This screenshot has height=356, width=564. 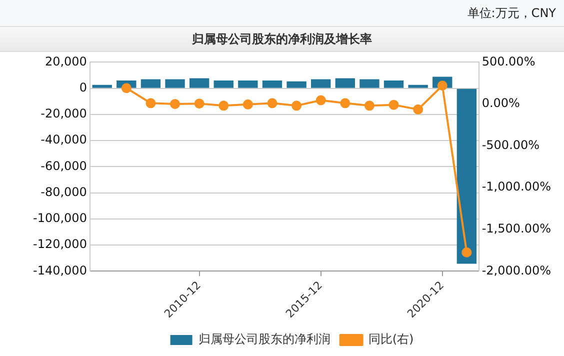 I want to click on y-tick-label: -20,000, so click(x=63, y=113).